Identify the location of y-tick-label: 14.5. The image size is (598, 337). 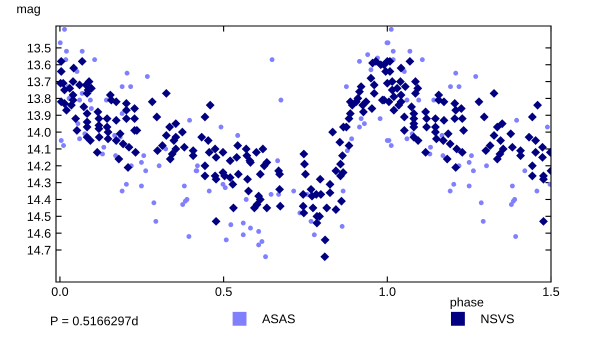
(39, 216).